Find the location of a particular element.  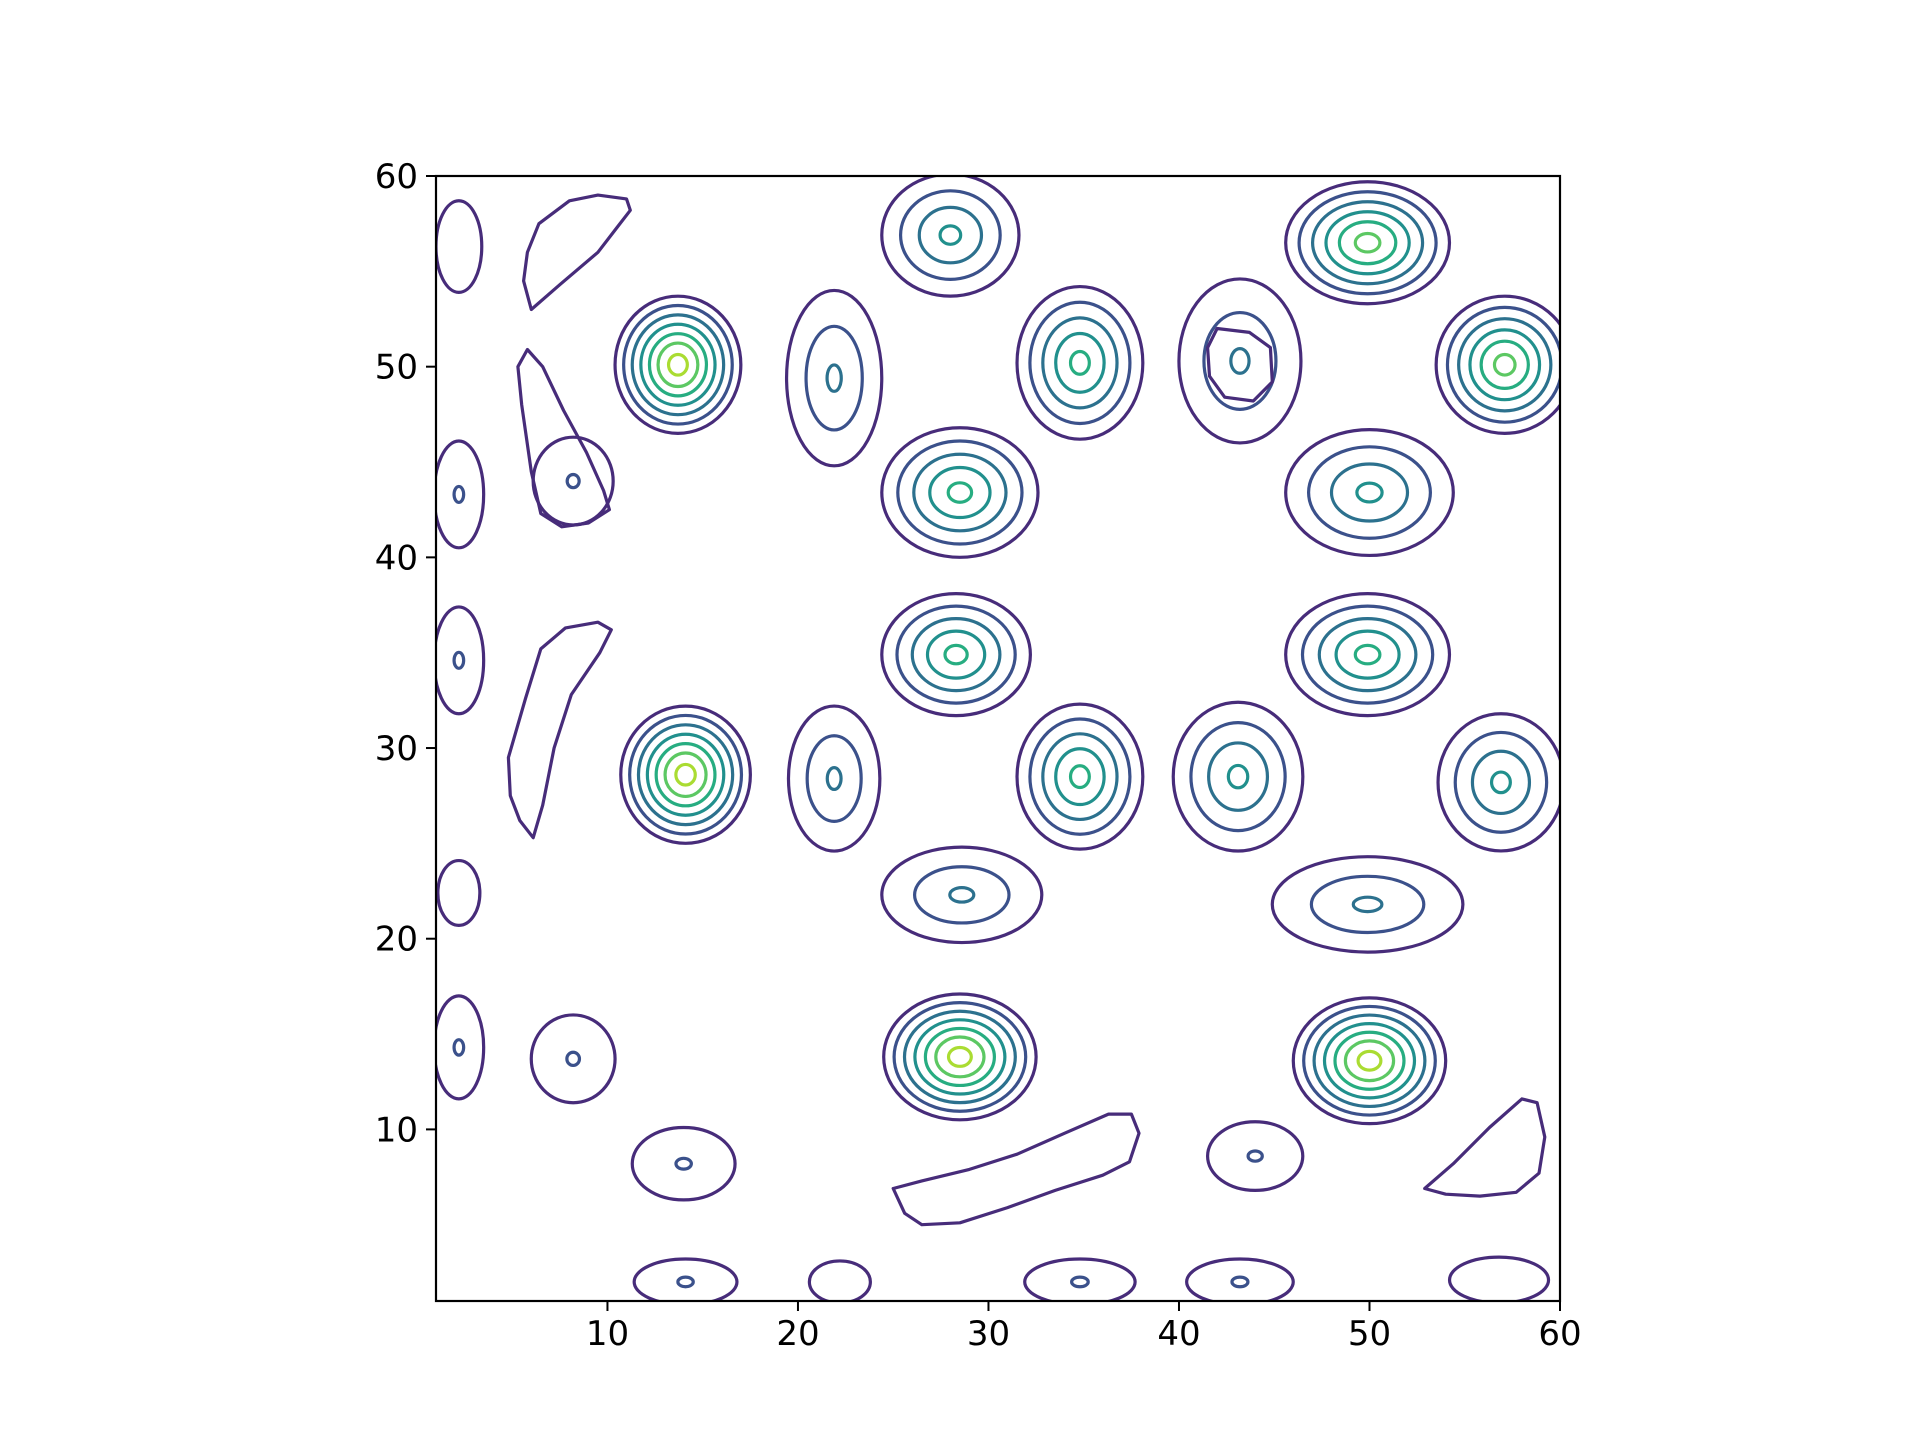

y-tick-label: 30 is located at coordinates (396, 749).